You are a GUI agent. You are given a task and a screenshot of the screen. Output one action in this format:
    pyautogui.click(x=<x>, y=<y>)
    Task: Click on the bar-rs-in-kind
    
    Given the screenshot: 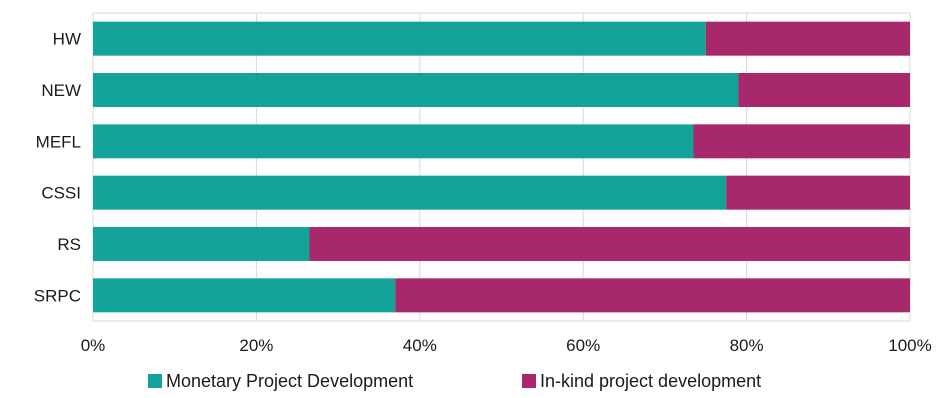 What is the action you would take?
    pyautogui.click(x=609, y=244)
    